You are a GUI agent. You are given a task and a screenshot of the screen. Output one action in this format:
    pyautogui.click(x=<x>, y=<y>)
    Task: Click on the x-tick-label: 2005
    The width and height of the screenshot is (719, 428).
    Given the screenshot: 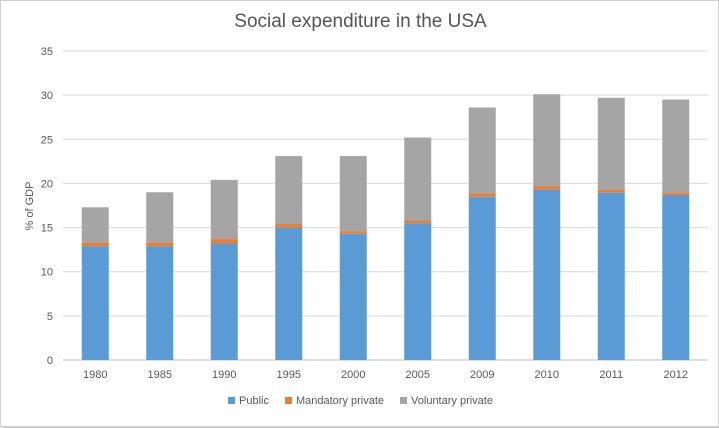 What is the action you would take?
    pyautogui.click(x=418, y=375)
    